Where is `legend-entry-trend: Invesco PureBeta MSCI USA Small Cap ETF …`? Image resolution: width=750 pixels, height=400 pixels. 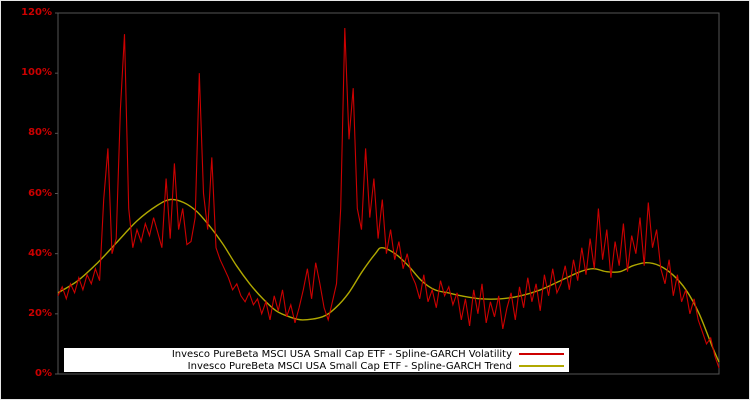
legend-entry-trend: Invesco PureBeta MSCI USA Small Cap ETF … is located at coordinates (314, 366).